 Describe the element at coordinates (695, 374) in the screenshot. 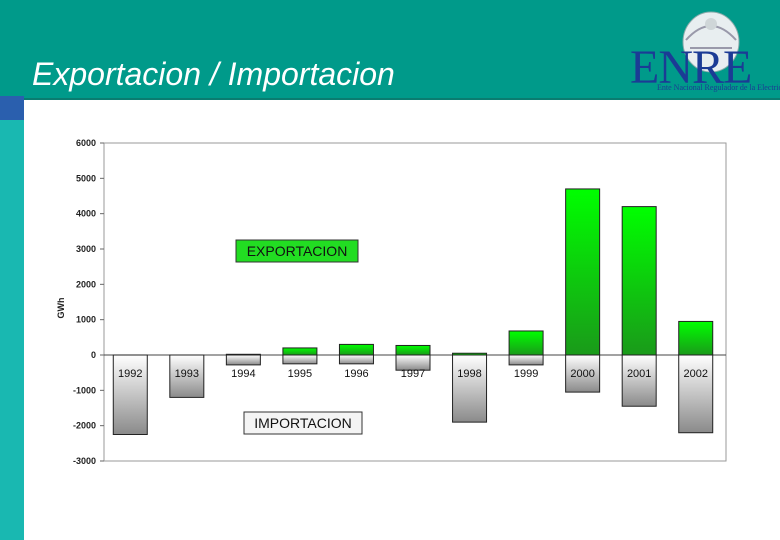

I see `category-label-2002: 2002` at that location.